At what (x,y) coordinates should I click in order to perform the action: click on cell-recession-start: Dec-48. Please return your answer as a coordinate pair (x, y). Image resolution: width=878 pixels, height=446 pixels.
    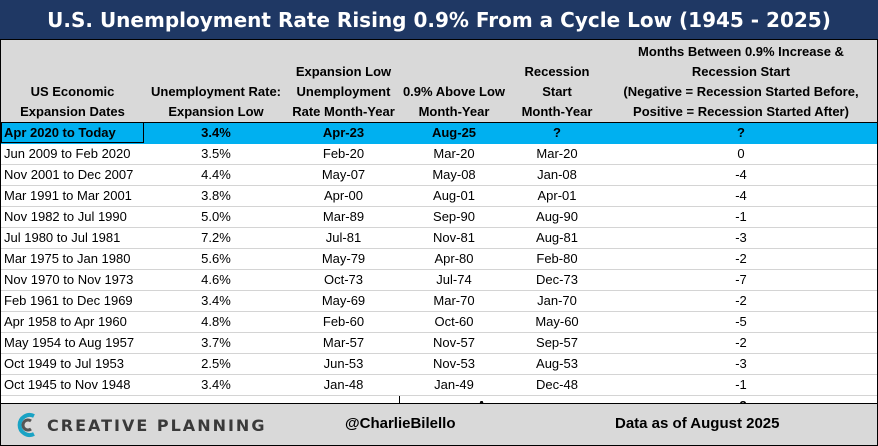
    Looking at the image, I should click on (557, 385).